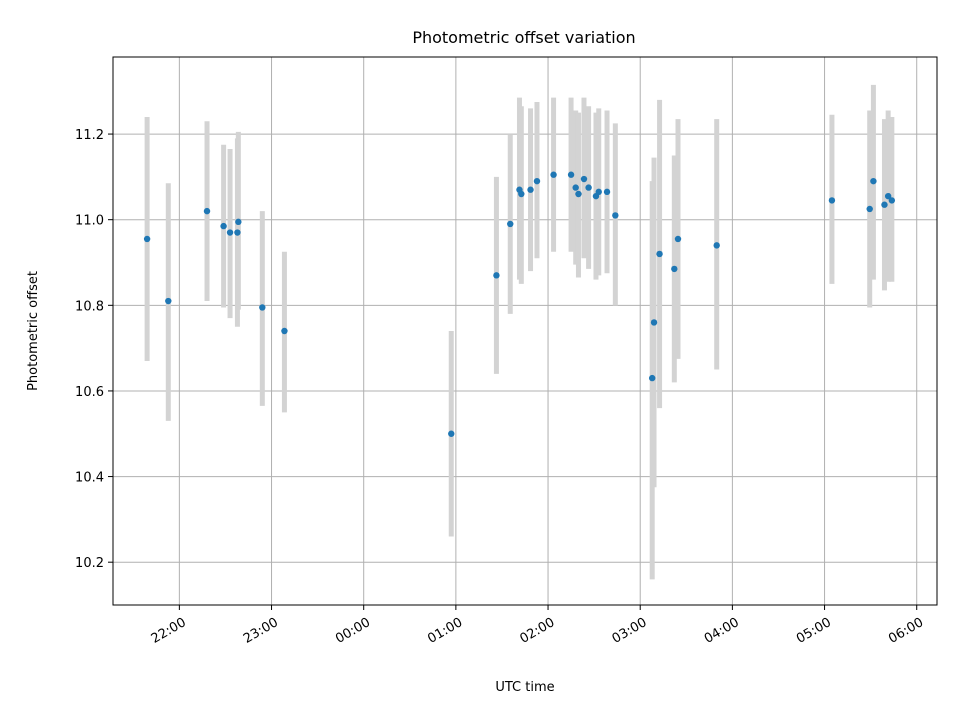 This screenshot has height=720, width=960. I want to click on x-tick-label: 05:00, so click(814, 631).